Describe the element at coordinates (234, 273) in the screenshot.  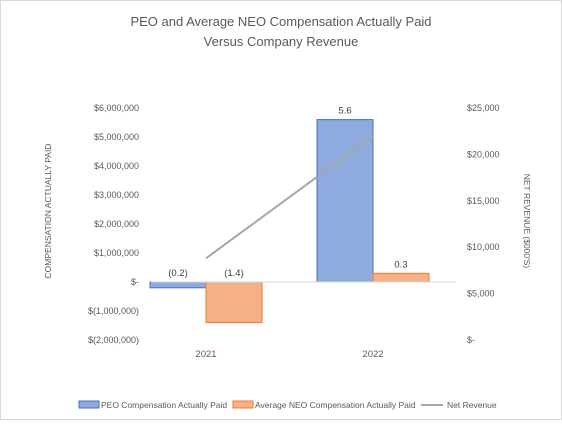
I see `data-label: (1.4)` at that location.